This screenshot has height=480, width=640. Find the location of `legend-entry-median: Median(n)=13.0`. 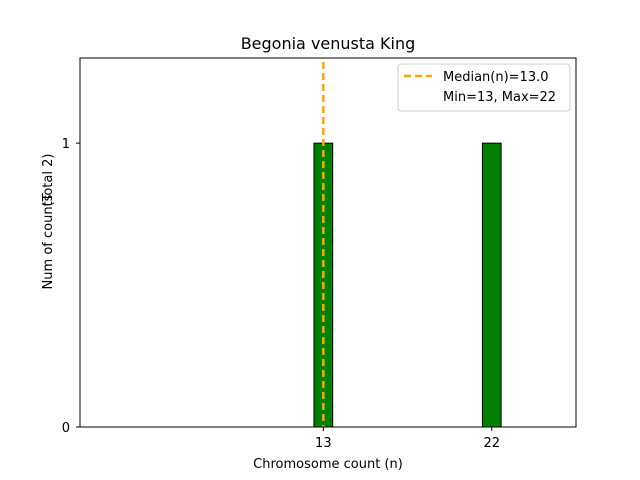

legend-entry-median: Median(n)=13.0 is located at coordinates (496, 77).